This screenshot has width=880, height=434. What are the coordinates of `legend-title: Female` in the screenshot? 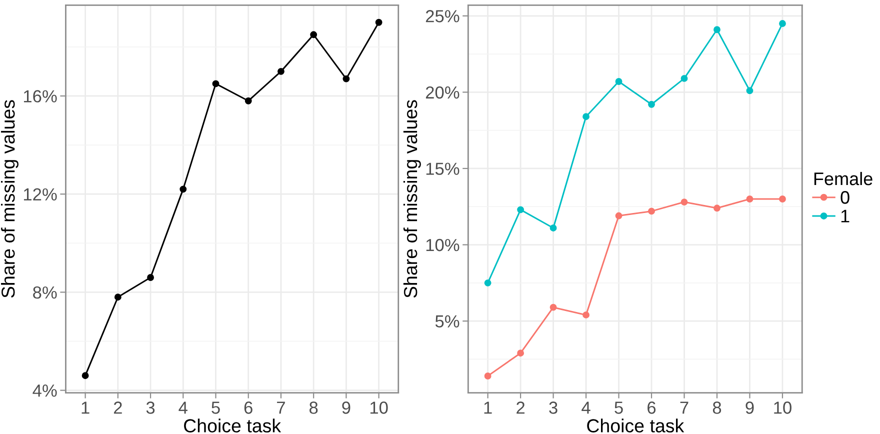 It's located at (843, 179).